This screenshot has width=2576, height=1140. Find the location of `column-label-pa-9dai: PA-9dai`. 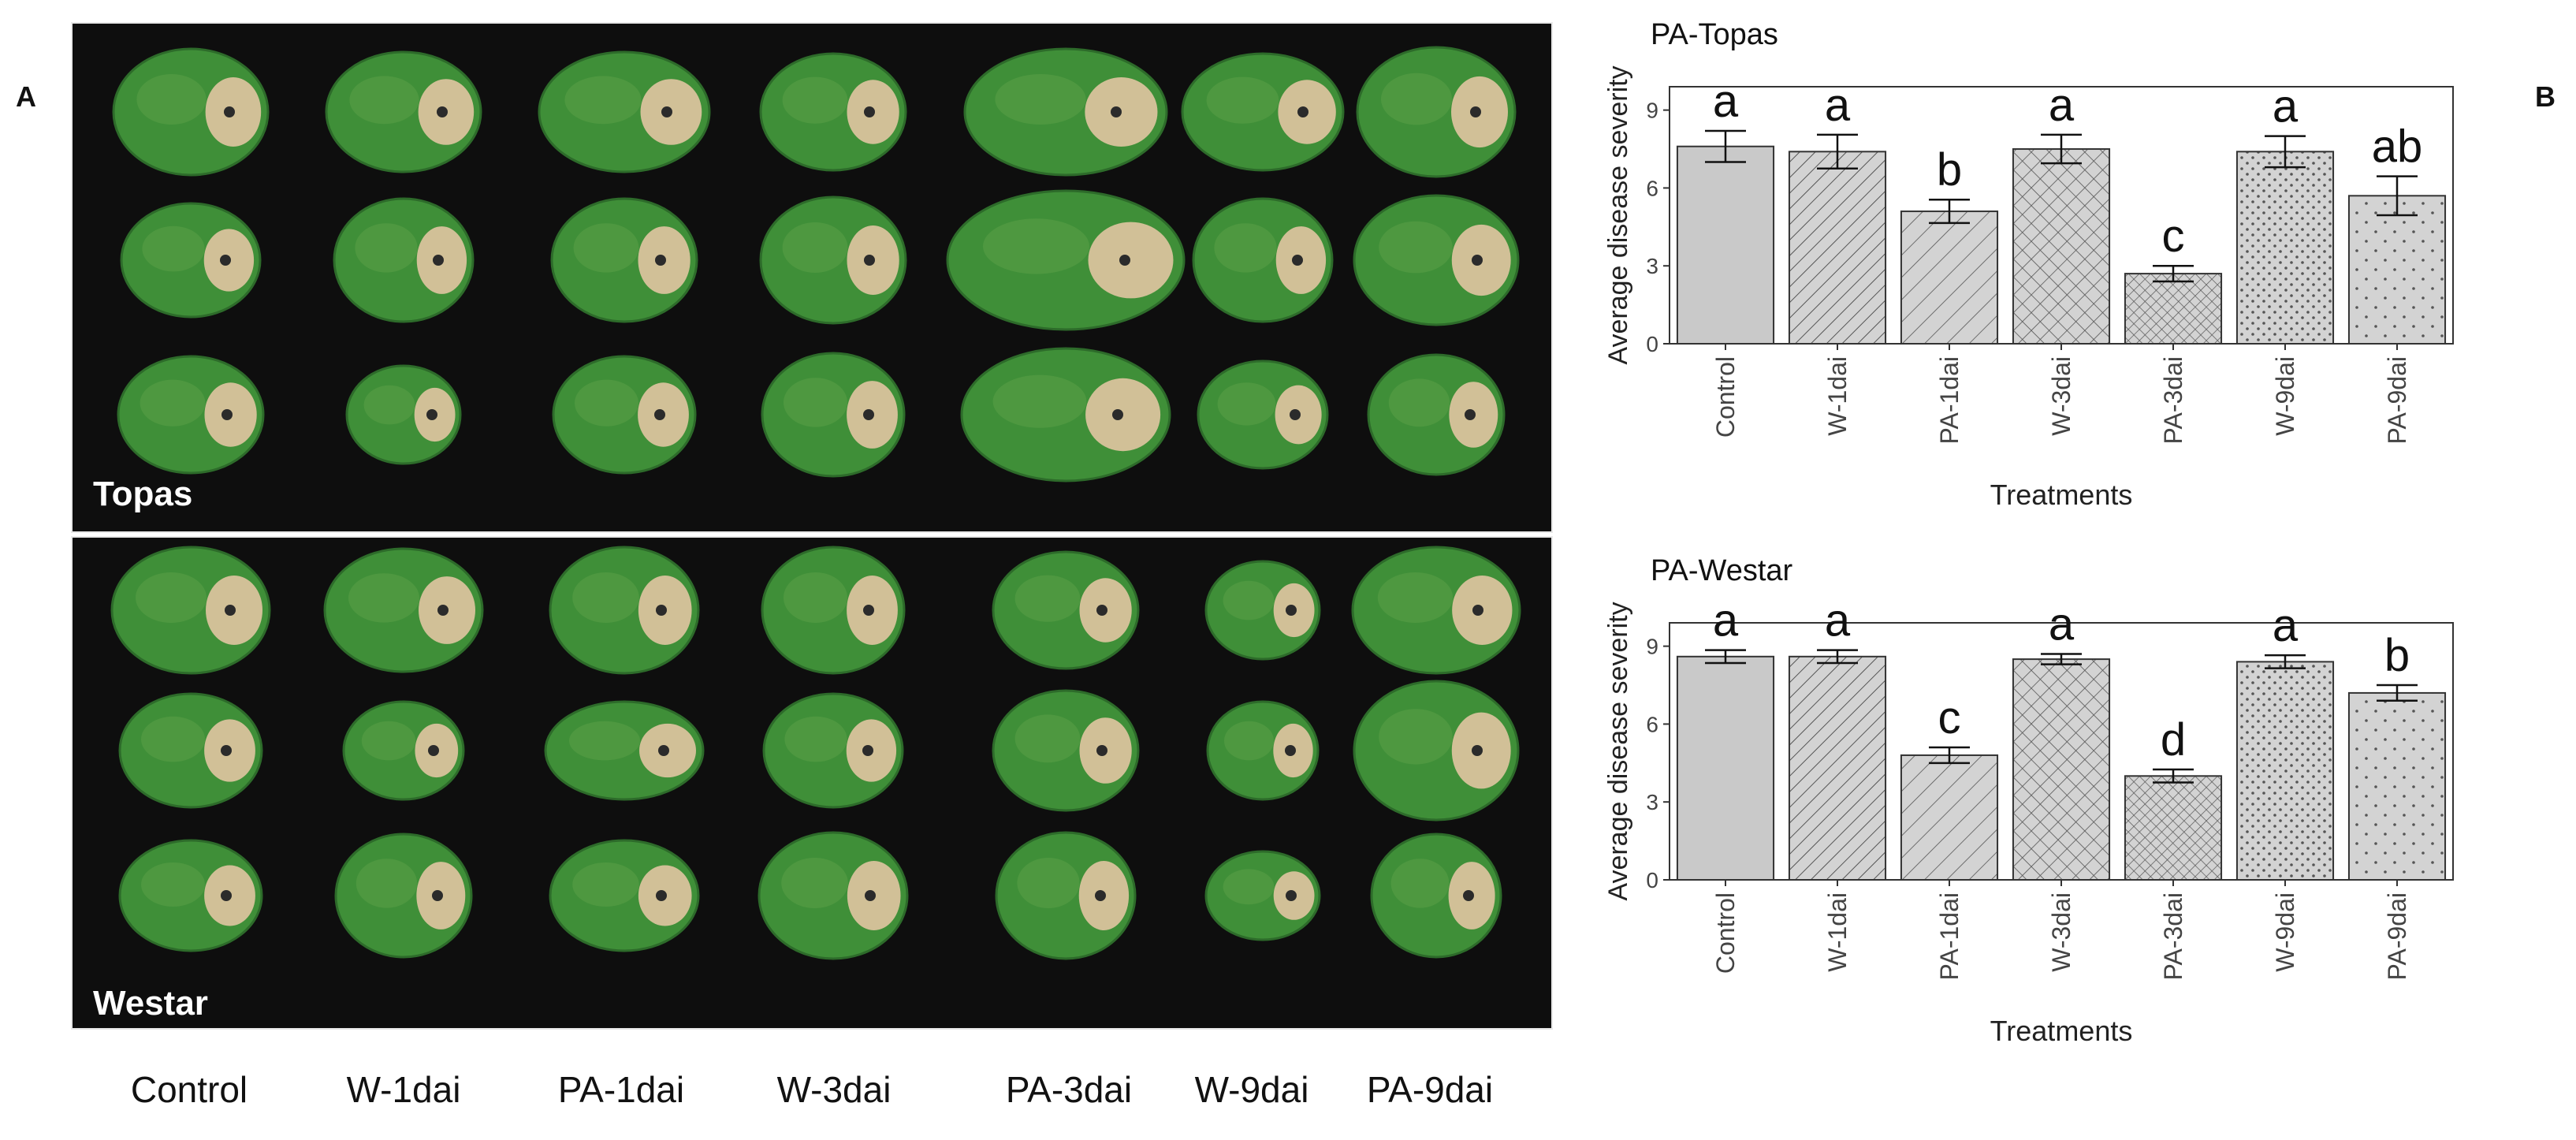

column-label-pa-9dai: PA-9dai is located at coordinates (1430, 1089).